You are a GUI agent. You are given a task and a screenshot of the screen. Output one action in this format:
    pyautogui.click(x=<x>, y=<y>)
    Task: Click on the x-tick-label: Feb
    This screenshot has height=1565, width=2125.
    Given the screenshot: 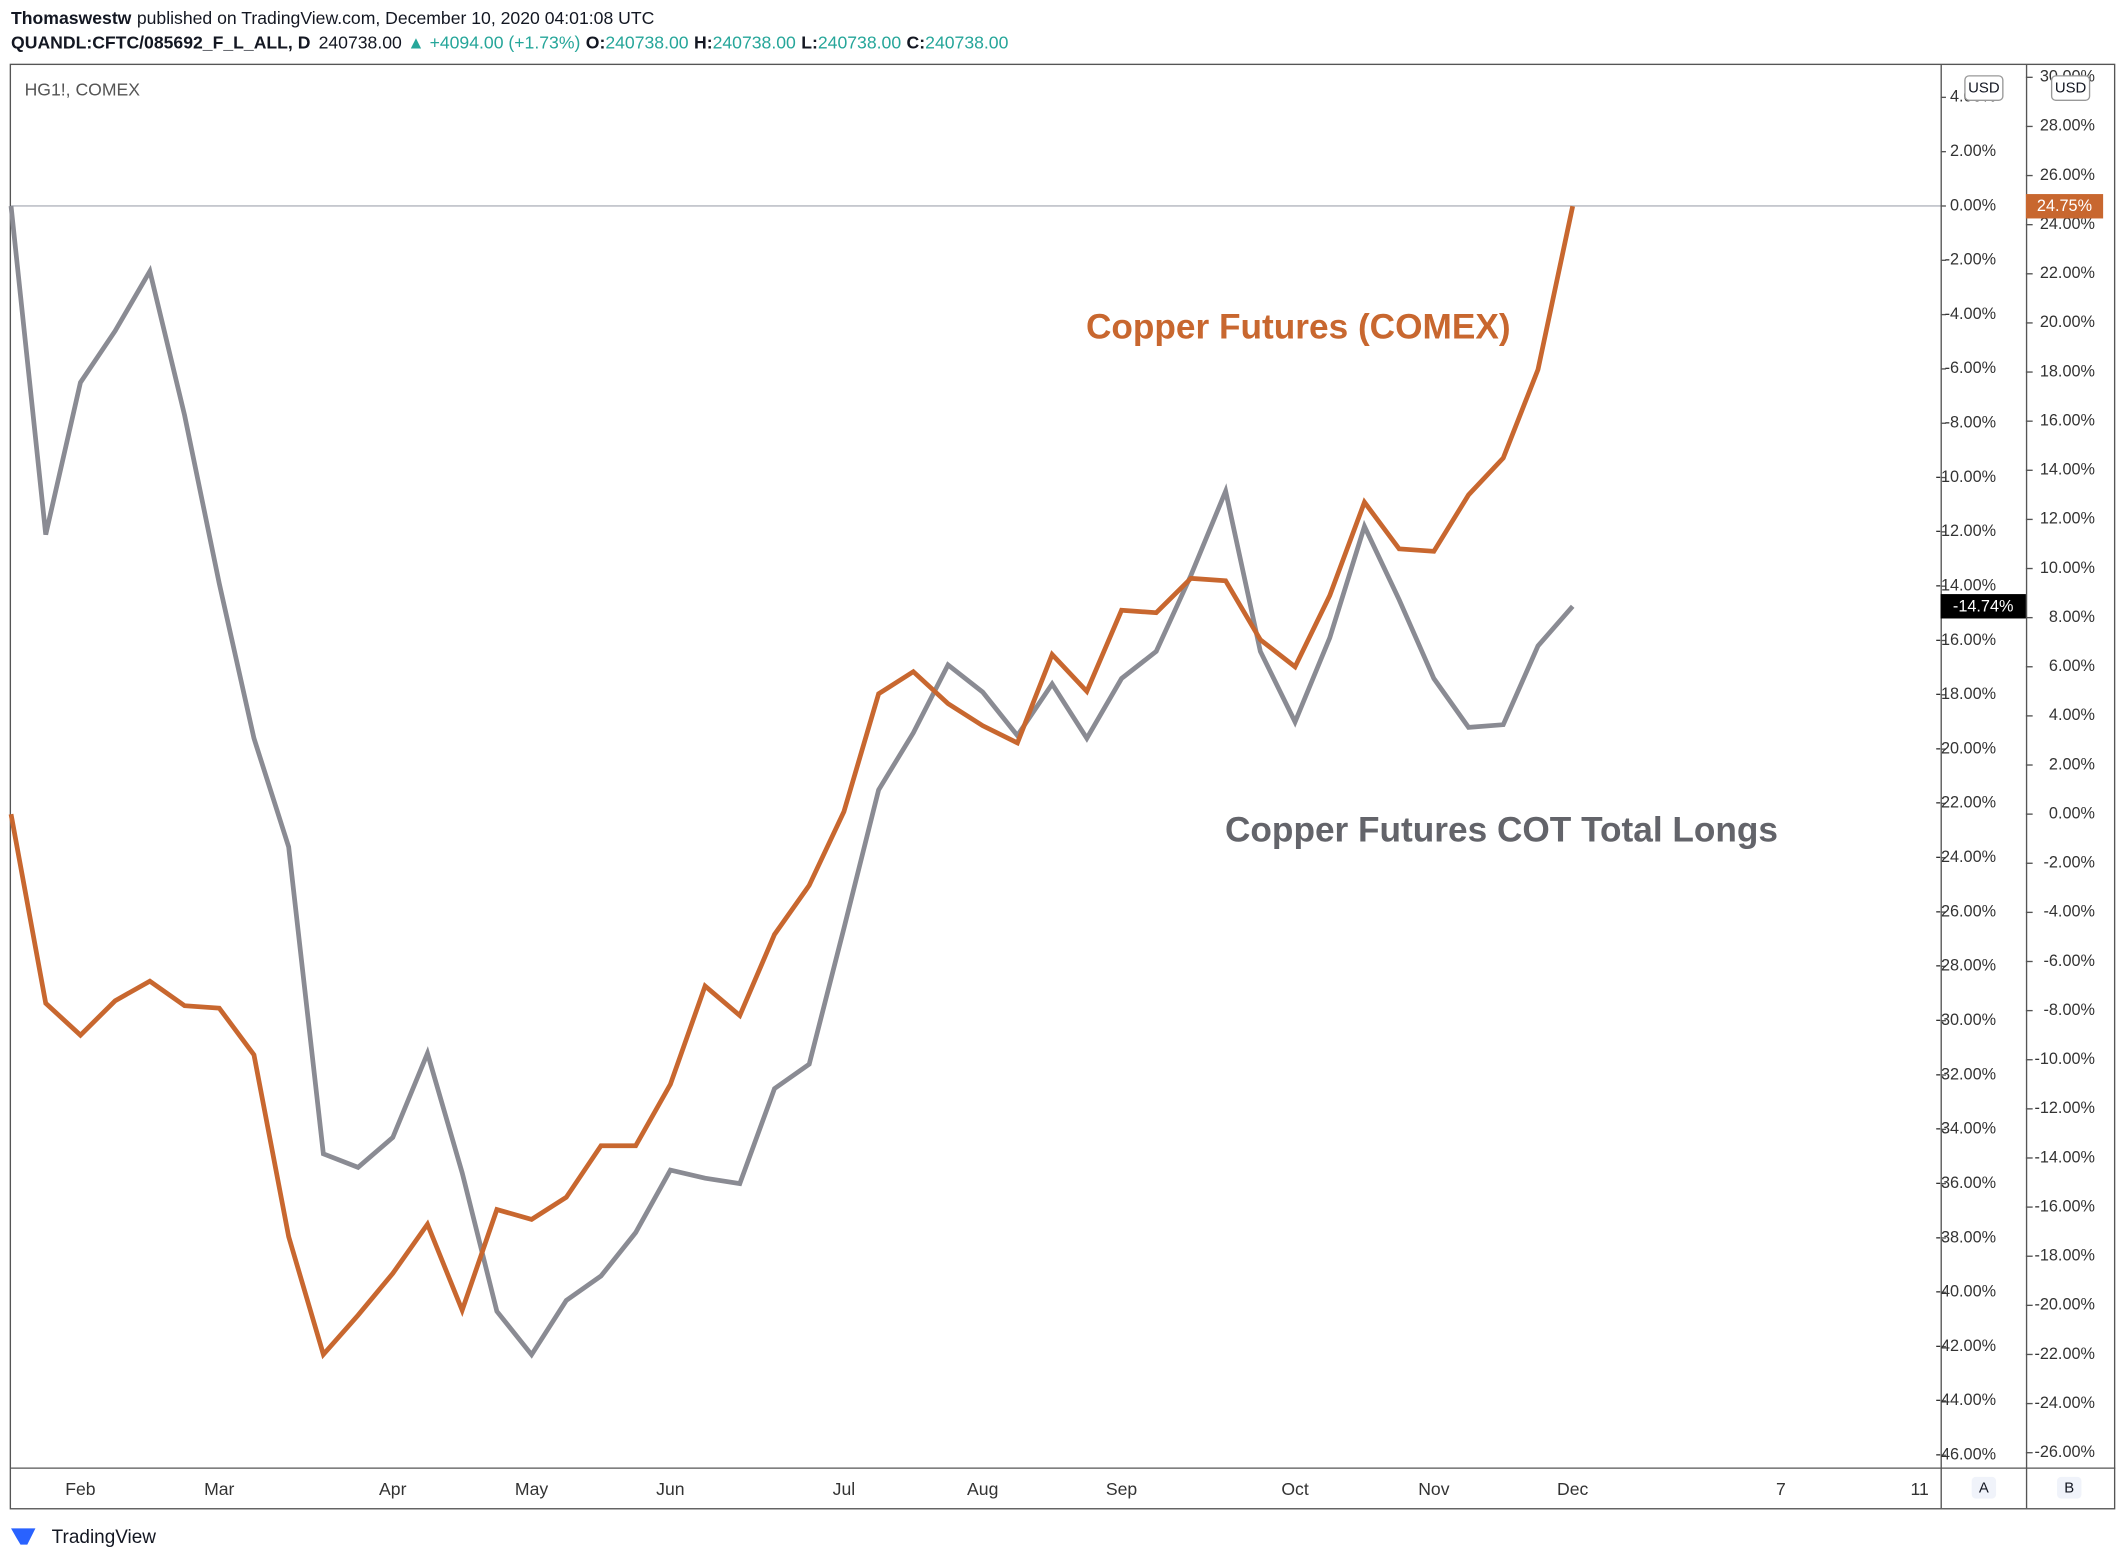 What is the action you would take?
    pyautogui.click(x=80, y=1489)
    